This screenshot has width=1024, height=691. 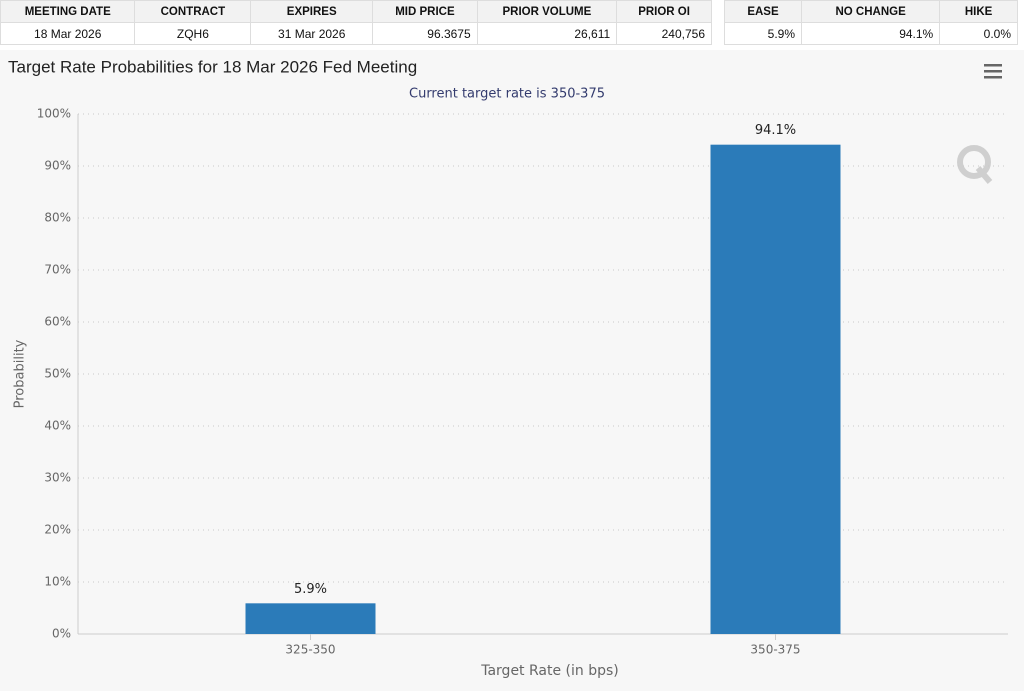 I want to click on data-row: 5.9% 94.1% 0.0%, so click(x=871, y=33).